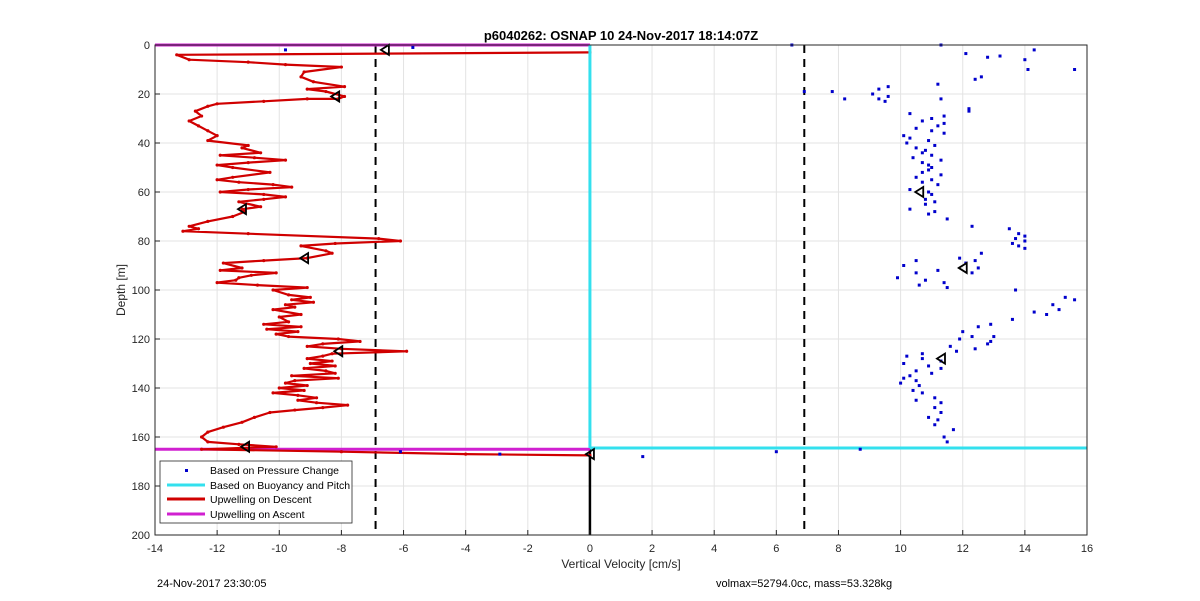 The width and height of the screenshot is (1200, 601). I want to click on x-tick-label: -8, so click(342, 549).